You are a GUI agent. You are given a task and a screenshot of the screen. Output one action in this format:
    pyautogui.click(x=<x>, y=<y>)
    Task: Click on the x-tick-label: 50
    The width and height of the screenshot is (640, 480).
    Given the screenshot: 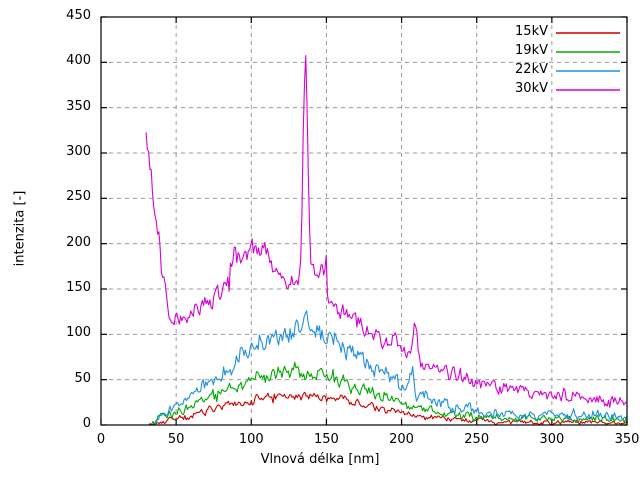 What is the action you would take?
    pyautogui.click(x=176, y=439)
    